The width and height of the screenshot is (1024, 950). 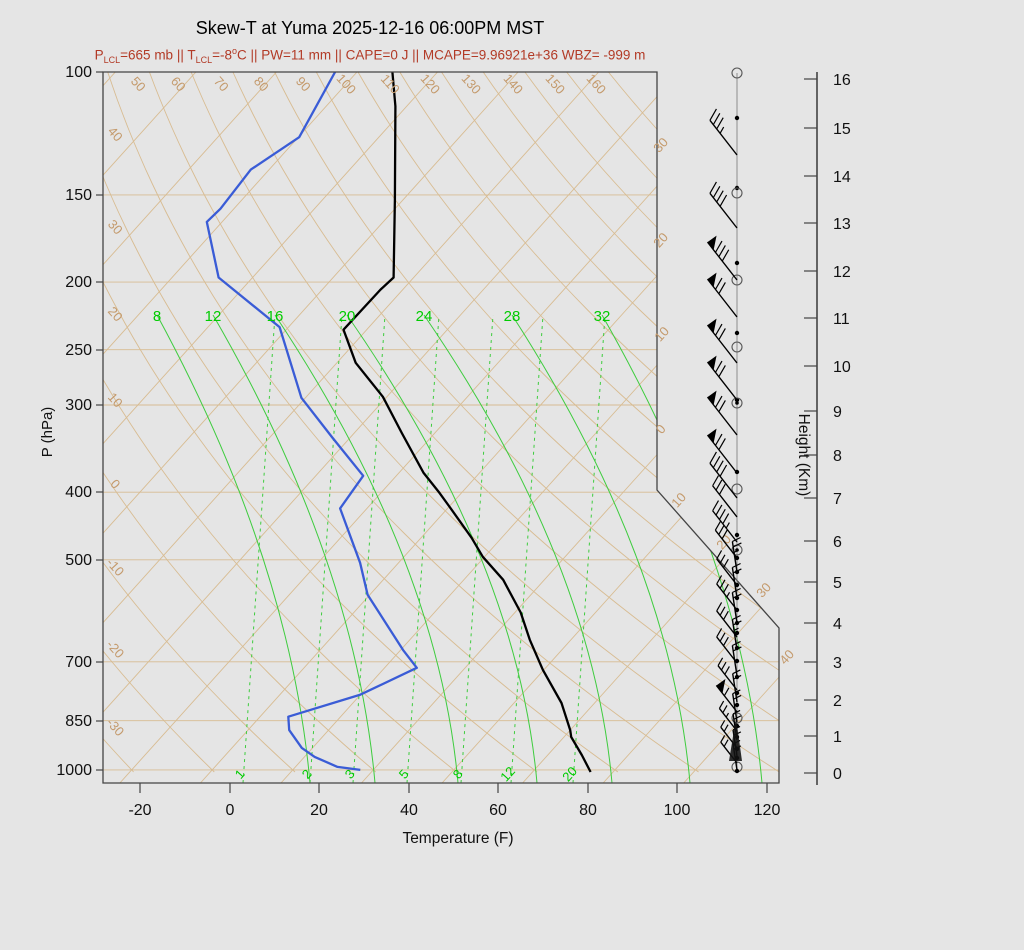 What do you see at coordinates (842, 224) in the screenshot?
I see `svg-text: 13` at bounding box center [842, 224].